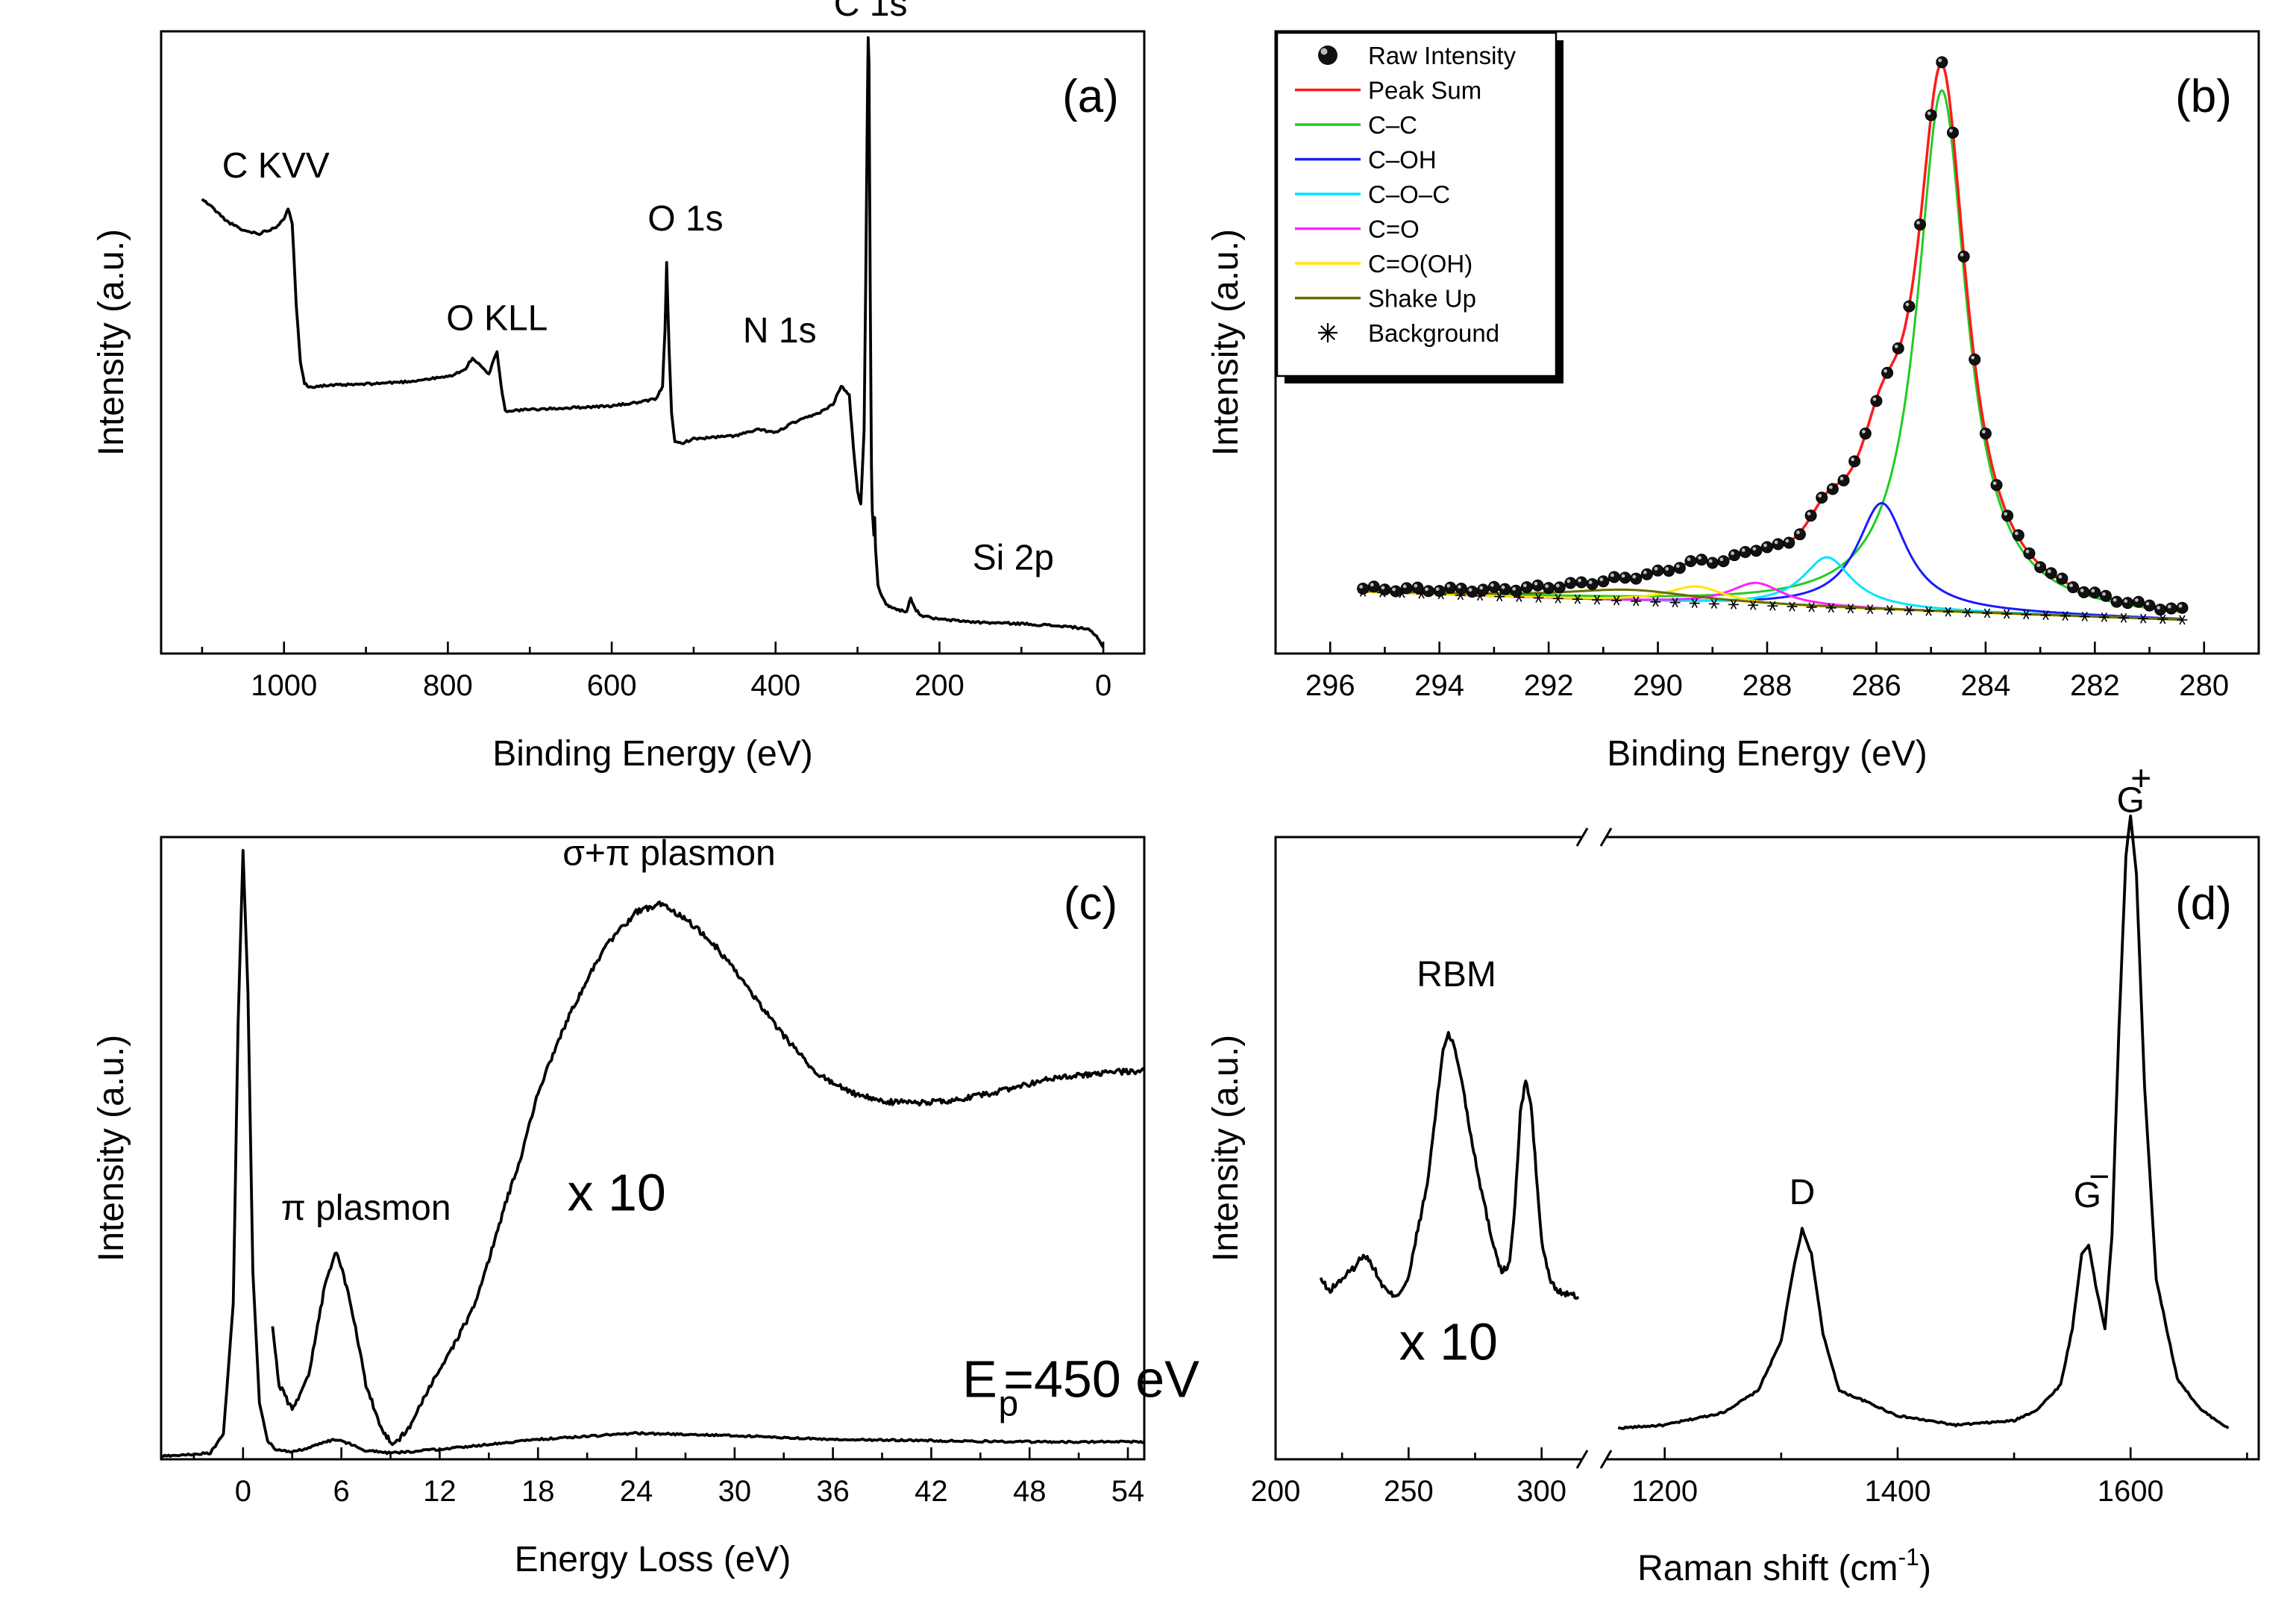 The width and height of the screenshot is (2296, 1607). I want to click on y-axis-label-b: Intensity (a.u.), so click(1226, 342).